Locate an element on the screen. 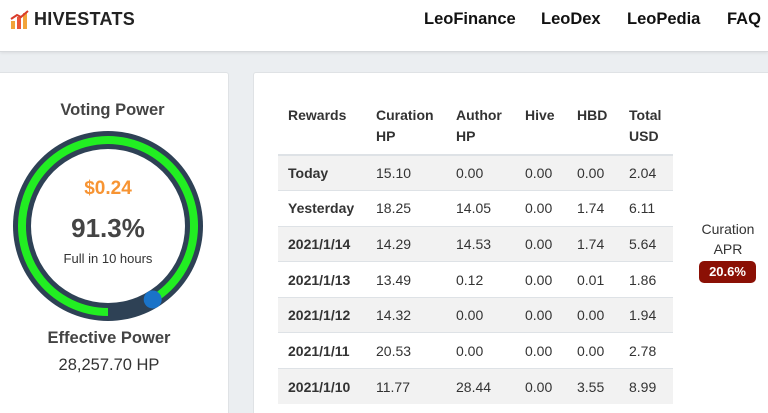  col-header-curation-hp: Curation HP is located at coordinates (406, 126).